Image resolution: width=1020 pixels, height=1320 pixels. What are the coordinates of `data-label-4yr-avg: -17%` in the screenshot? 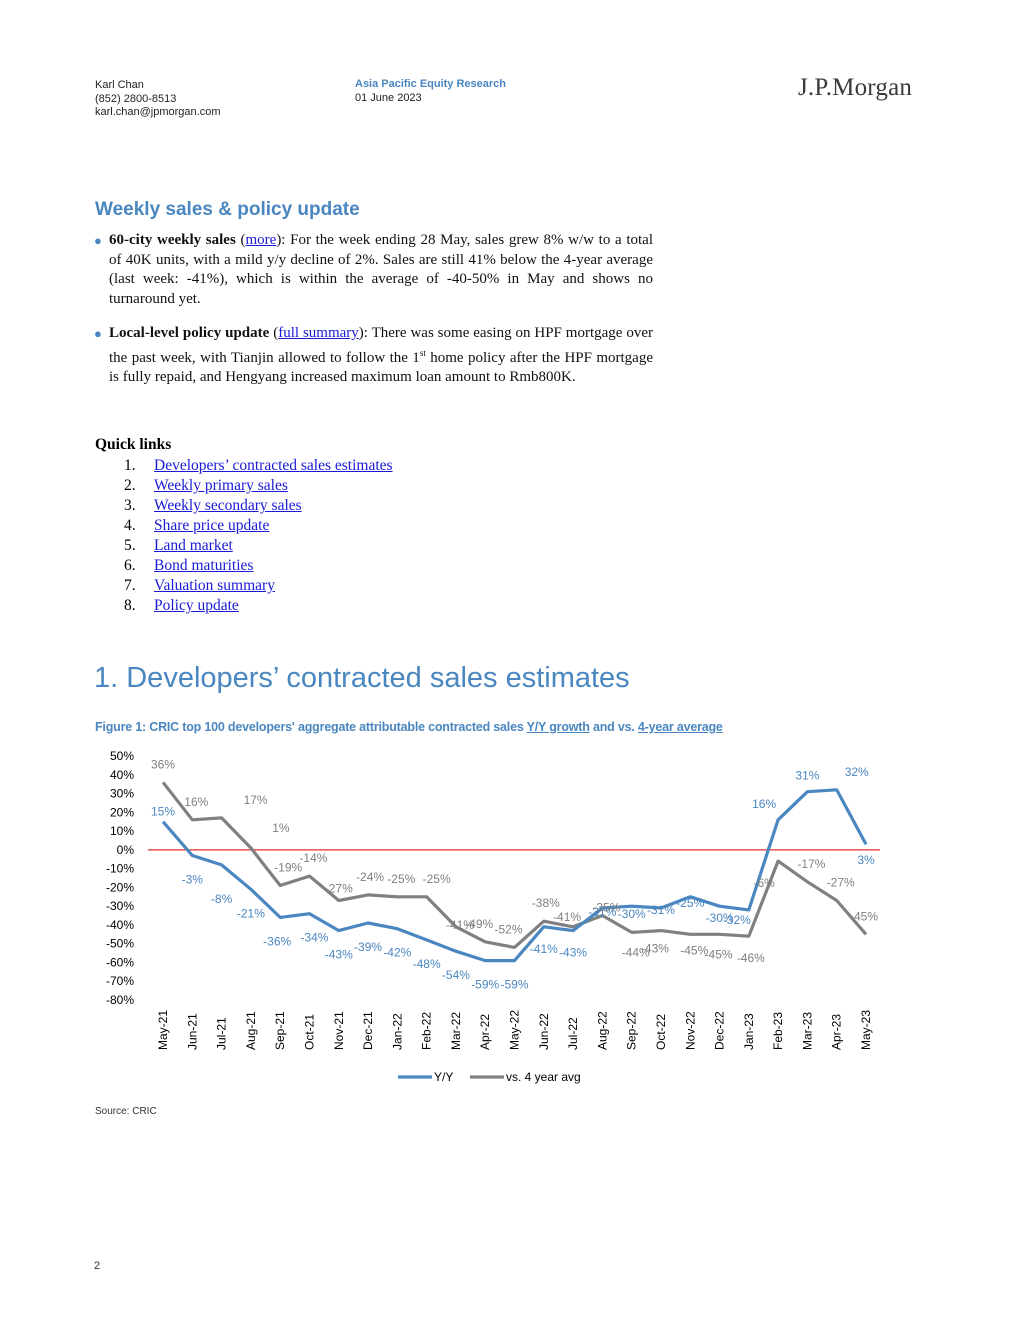 It's located at (811, 864).